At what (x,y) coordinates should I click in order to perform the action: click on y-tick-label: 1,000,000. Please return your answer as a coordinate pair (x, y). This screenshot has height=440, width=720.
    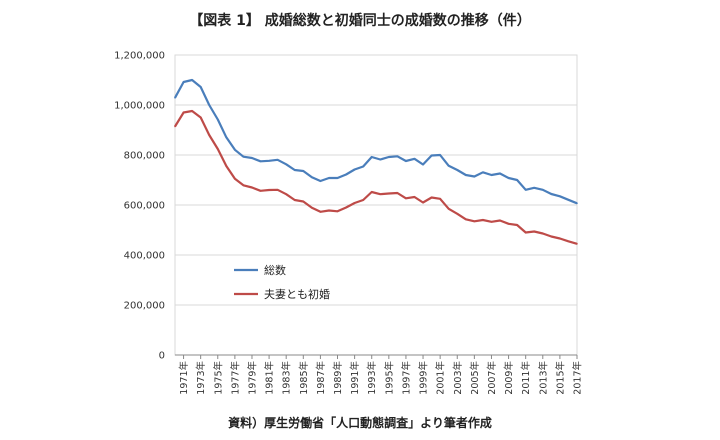
    Looking at the image, I should click on (139, 106).